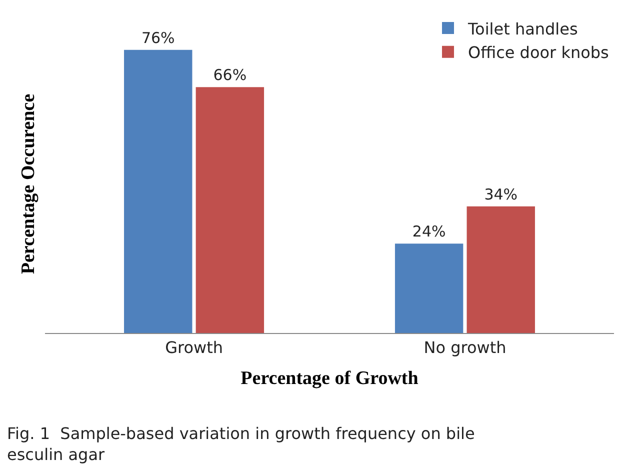 The image size is (624, 476). Describe the element at coordinates (538, 52) in the screenshot. I see `legend-label: Office door knobs` at that location.